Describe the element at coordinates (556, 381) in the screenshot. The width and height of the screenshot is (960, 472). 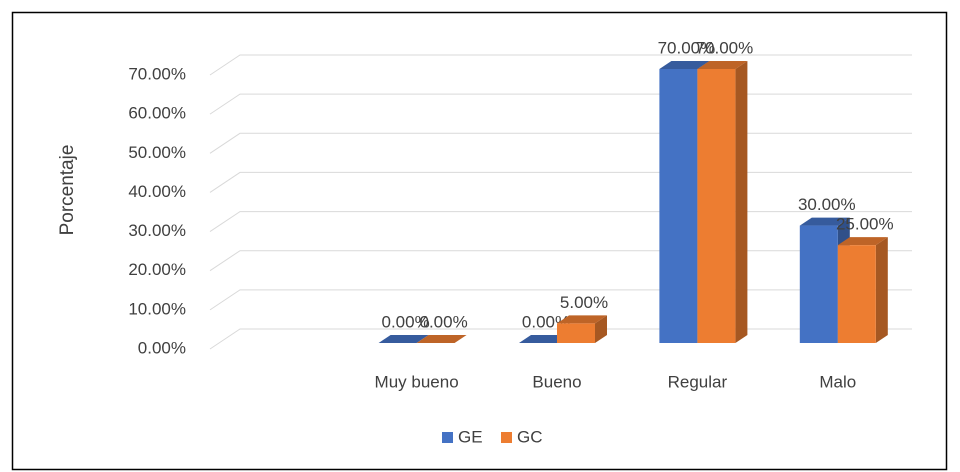
I see `x-tick-label: Bueno` at that location.